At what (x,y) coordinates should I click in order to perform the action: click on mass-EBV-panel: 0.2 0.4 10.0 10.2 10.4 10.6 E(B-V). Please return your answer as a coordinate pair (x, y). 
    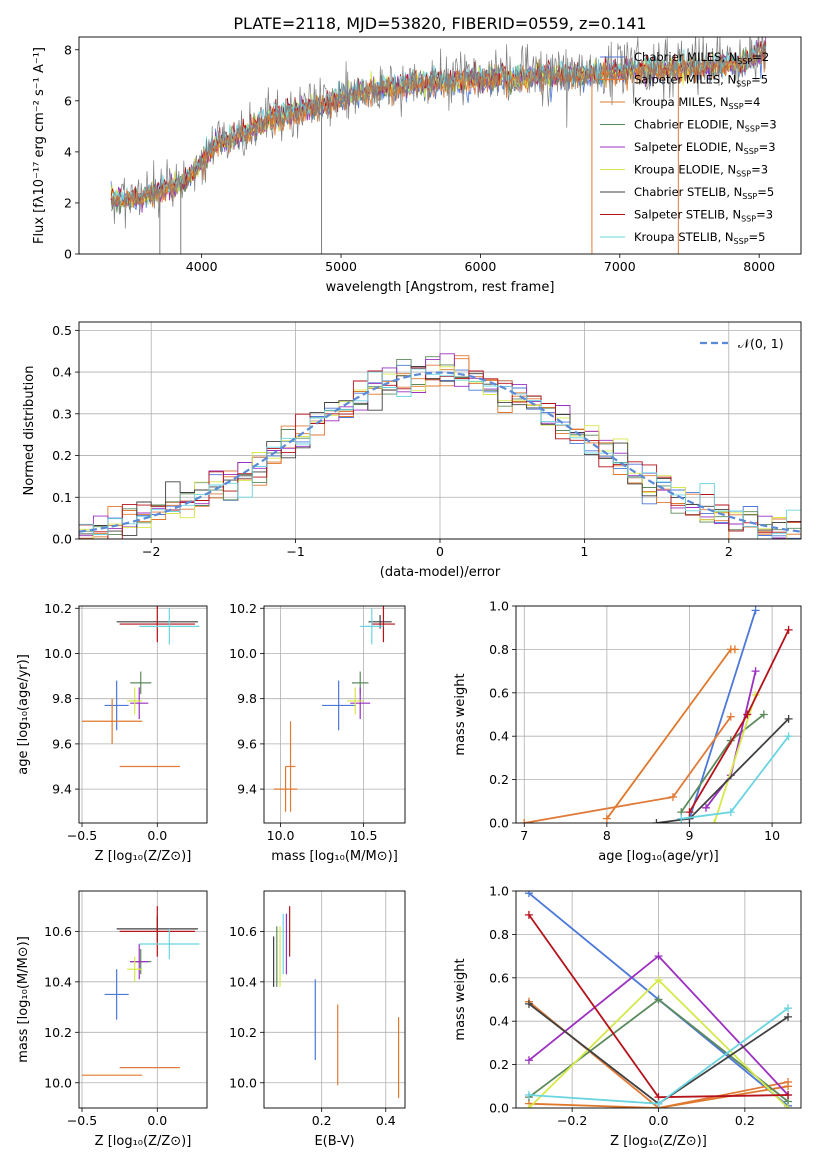
    Looking at the image, I should click on (317, 1019).